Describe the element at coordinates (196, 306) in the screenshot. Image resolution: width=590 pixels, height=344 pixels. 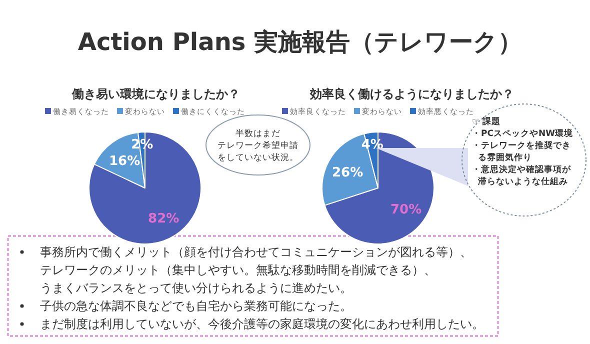
I see `text: 子供の急な体調不良などでも自宅から業務可能になった。` at that location.